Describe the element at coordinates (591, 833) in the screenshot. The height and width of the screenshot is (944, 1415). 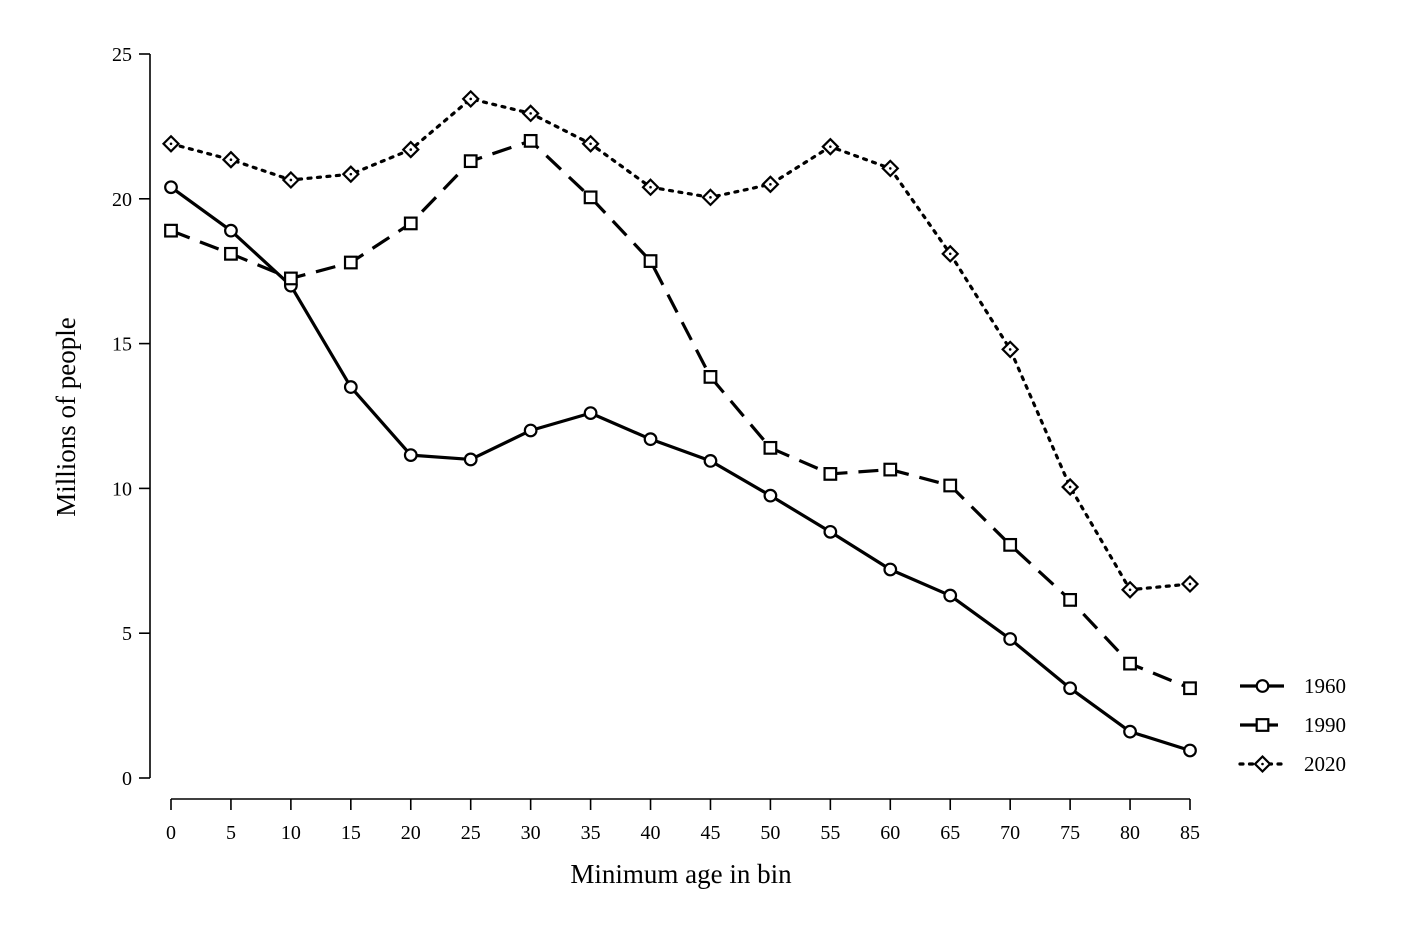
I see `x-tick-label: 35` at that location.